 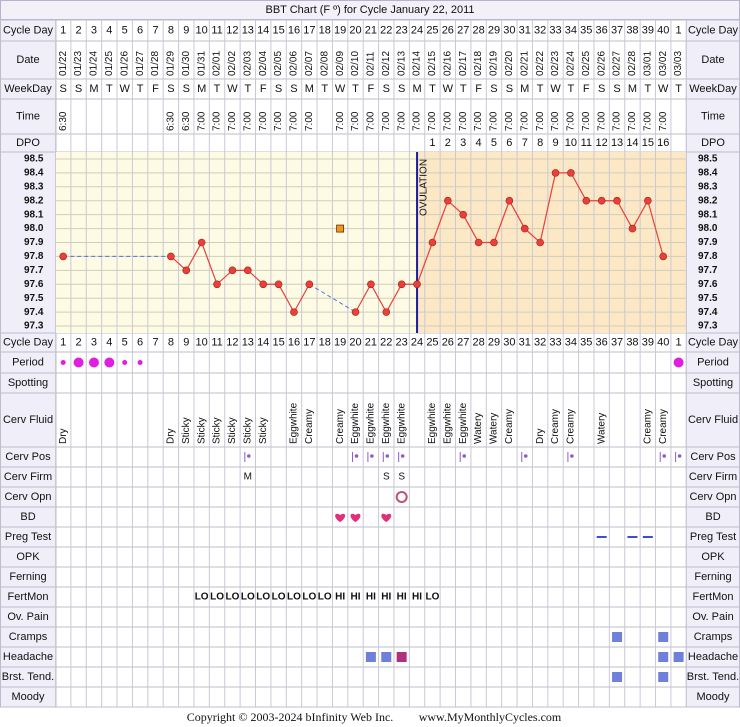 I want to click on discarded-temperature, so click(x=340, y=228).